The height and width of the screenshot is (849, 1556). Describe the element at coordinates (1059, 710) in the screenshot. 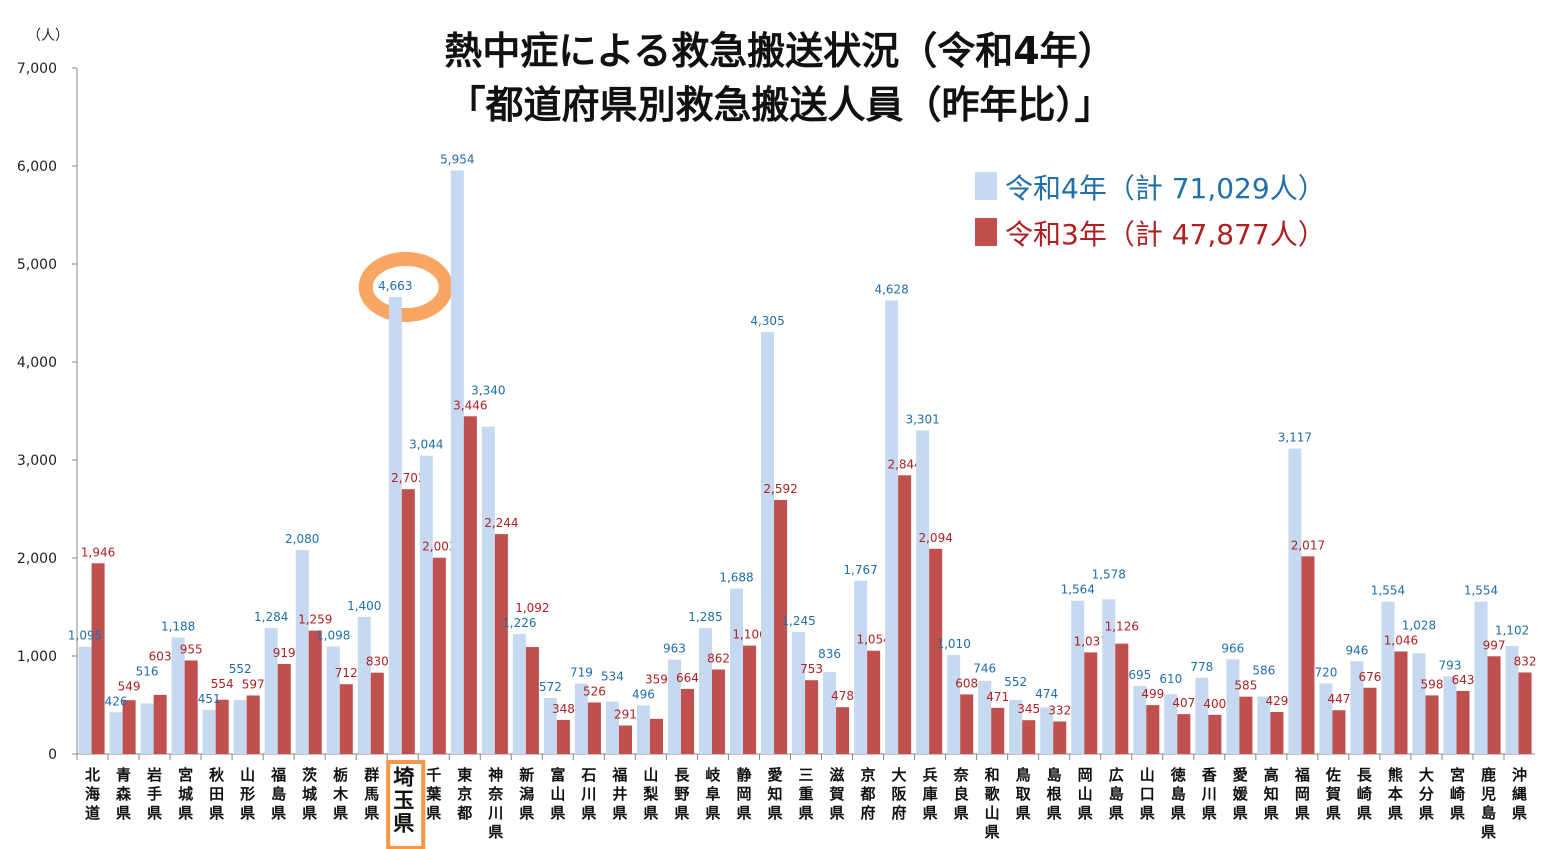

I see `data-label-r3: 332` at that location.